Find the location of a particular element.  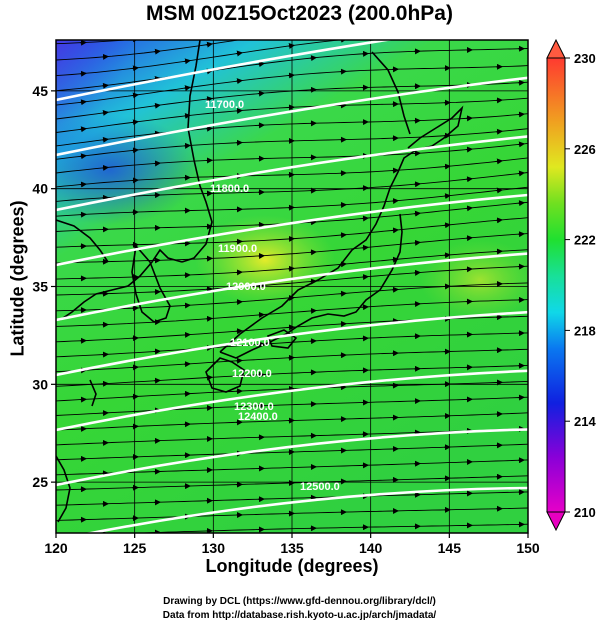

x-tick-label: 120 is located at coordinates (56, 548).